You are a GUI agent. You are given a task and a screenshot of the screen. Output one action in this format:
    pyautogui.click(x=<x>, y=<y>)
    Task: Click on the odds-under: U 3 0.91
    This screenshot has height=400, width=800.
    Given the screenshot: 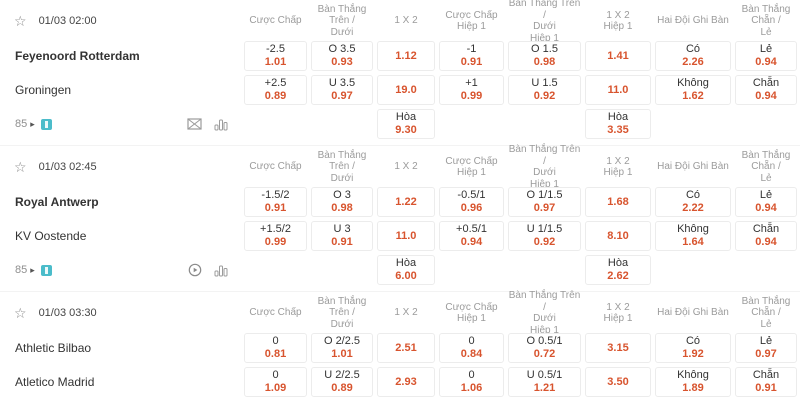 What is the action you would take?
    pyautogui.click(x=342, y=236)
    